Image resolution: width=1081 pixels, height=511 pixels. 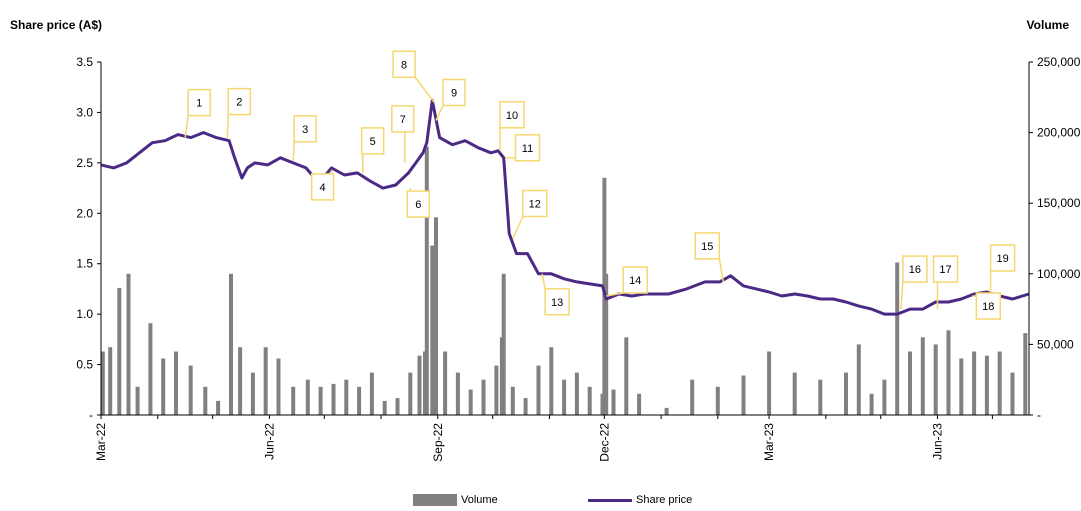 I want to click on callout-label: 8, so click(x=404, y=65).